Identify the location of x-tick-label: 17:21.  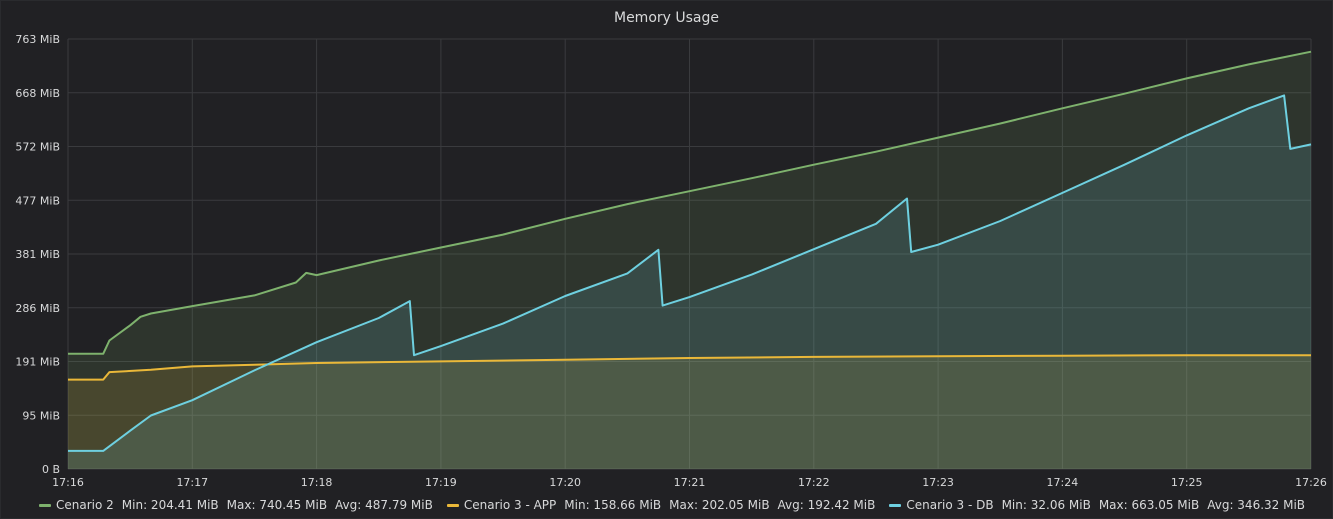
(690, 482).